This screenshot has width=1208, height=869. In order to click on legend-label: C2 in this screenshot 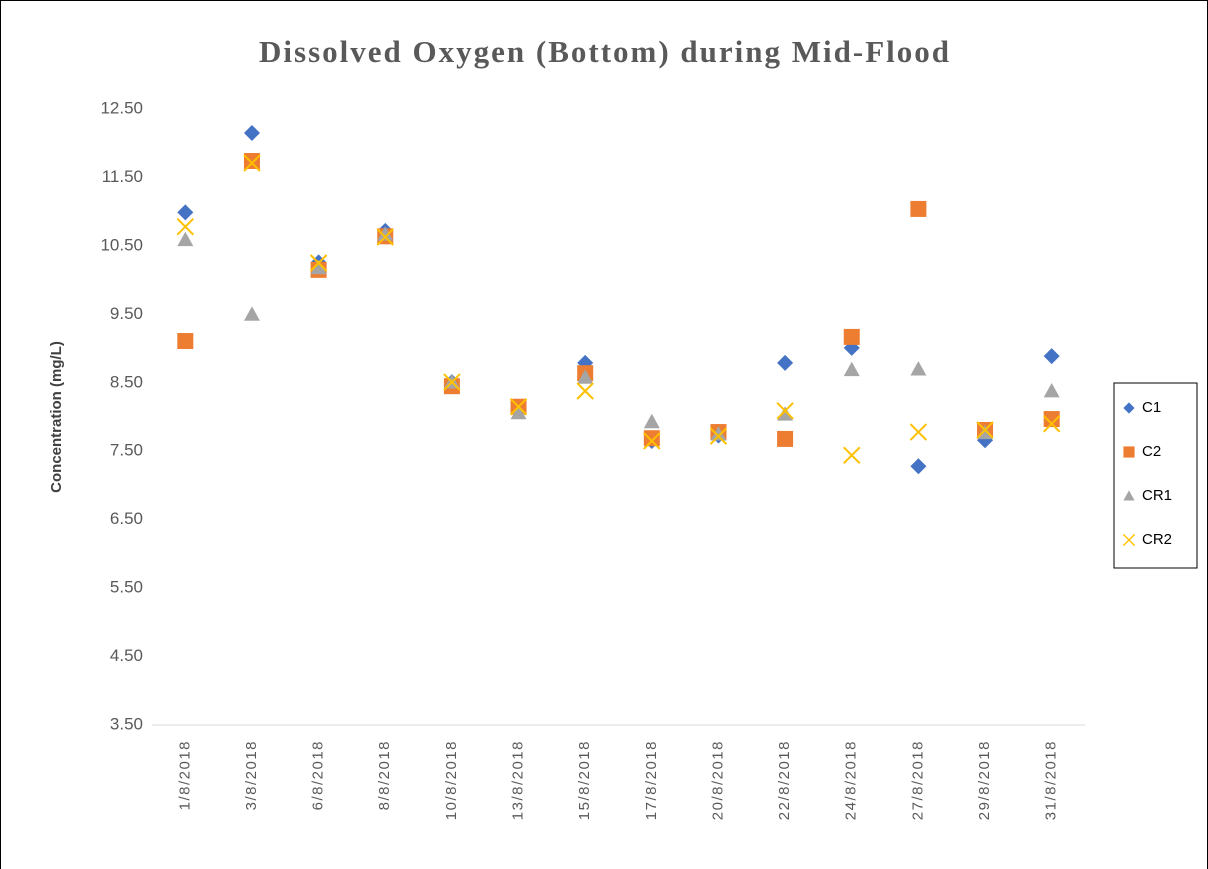, I will do `click(1151, 451)`.